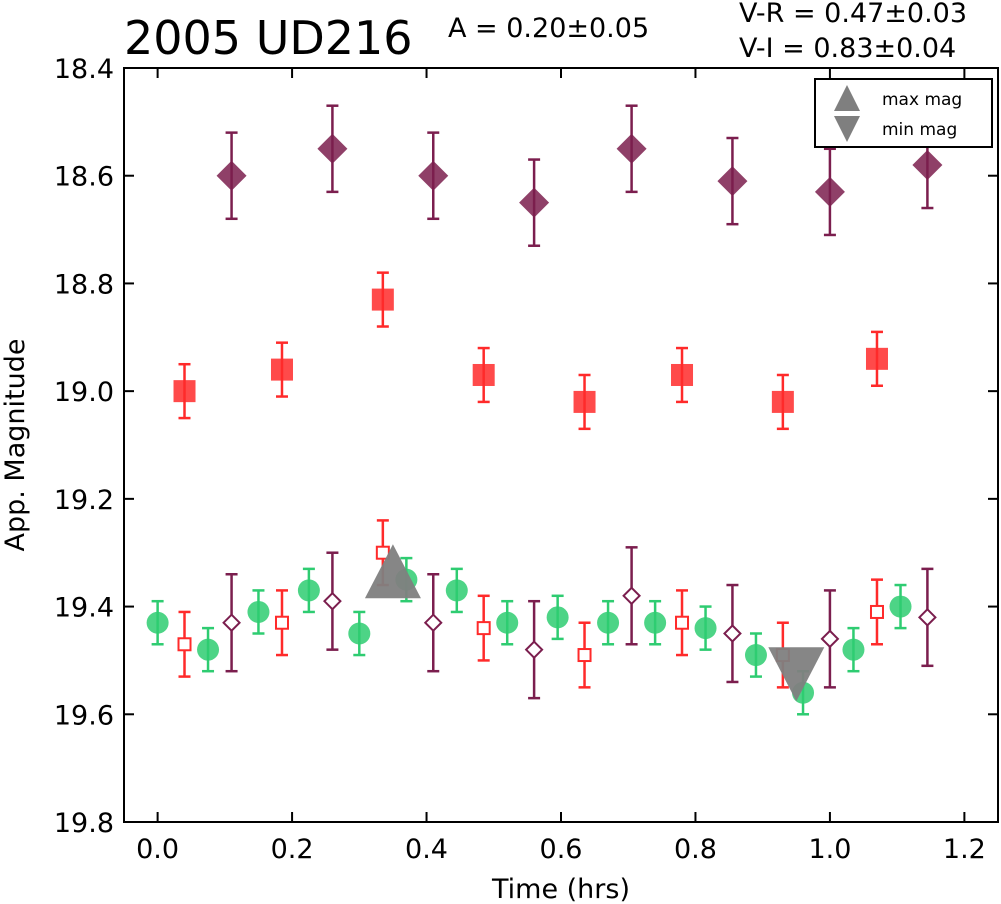  Describe the element at coordinates (847, 129) in the screenshot. I see `legend-min-mag-marker` at that location.